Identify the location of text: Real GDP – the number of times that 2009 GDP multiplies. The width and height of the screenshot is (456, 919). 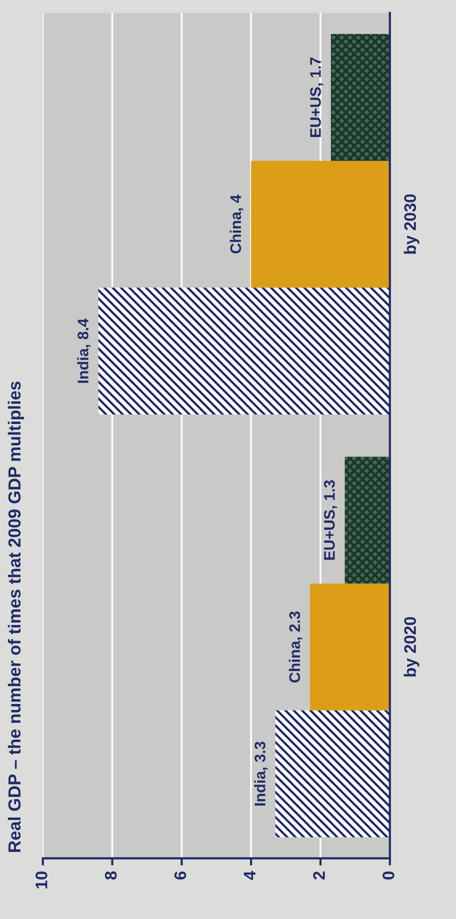
(16, 617).